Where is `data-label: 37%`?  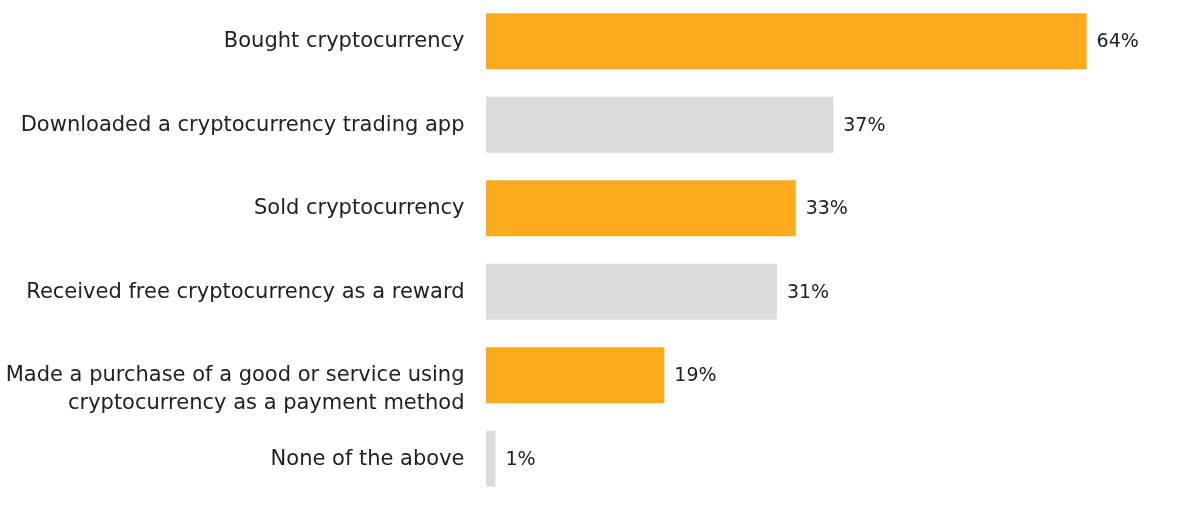 data-label: 37% is located at coordinates (864, 123).